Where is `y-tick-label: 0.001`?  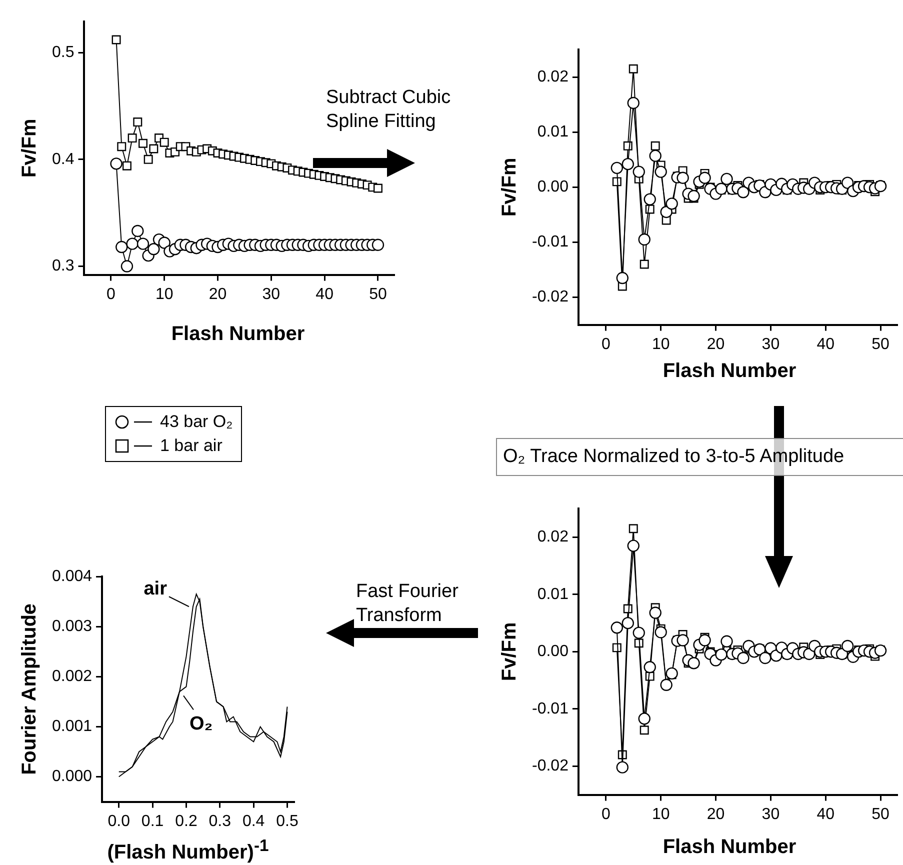
y-tick-label: 0.001 is located at coordinates (72, 727).